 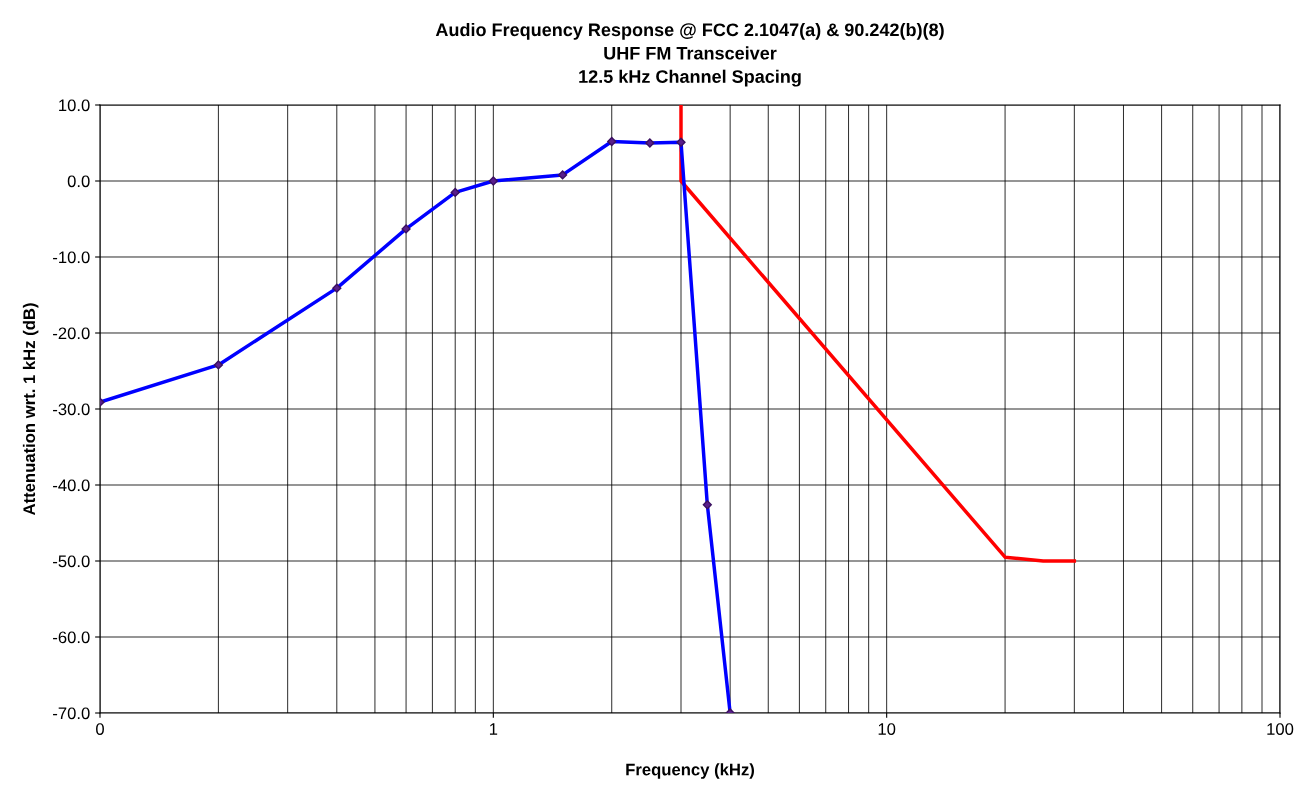 What do you see at coordinates (100, 729) in the screenshot?
I see `x-tick-label: 0` at bounding box center [100, 729].